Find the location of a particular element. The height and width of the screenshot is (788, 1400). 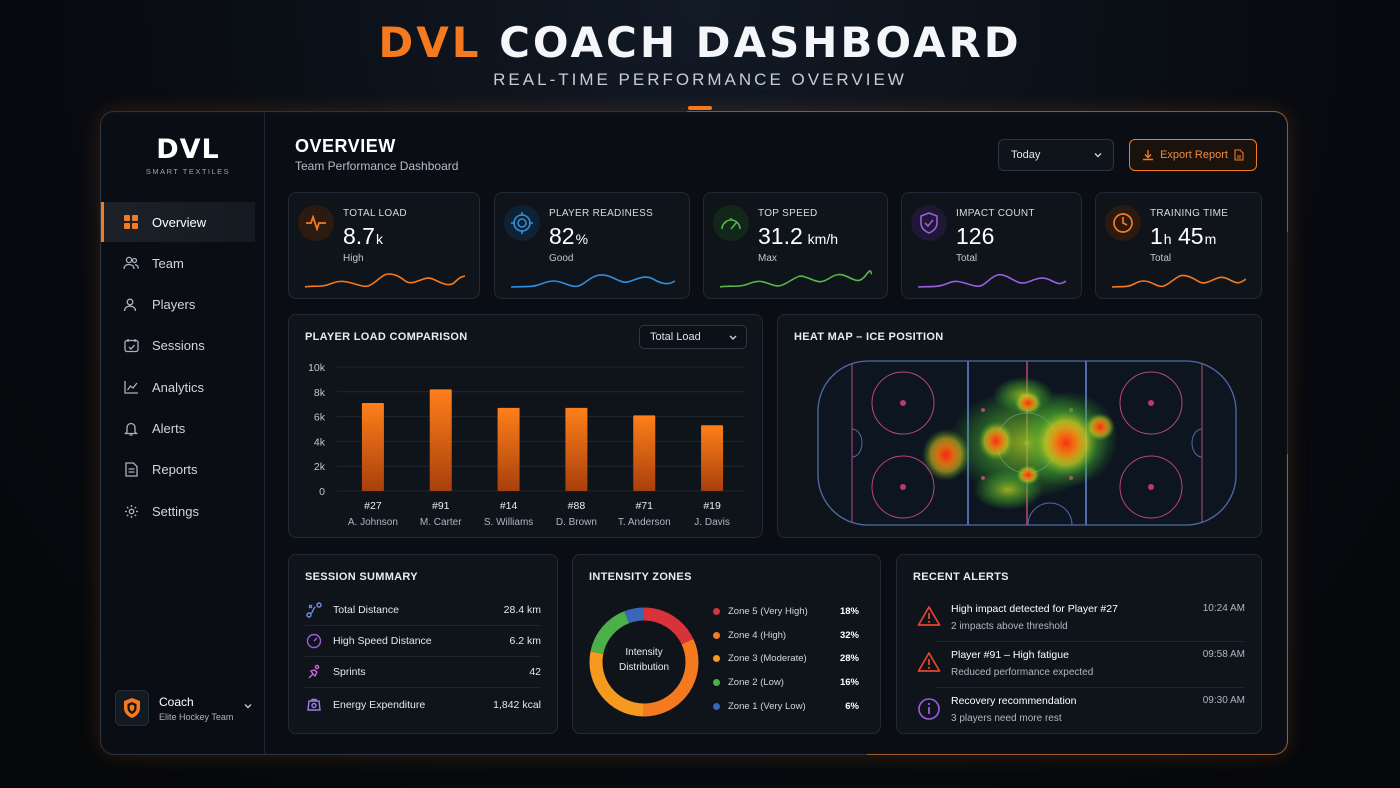

user-team: Elite Hockey Team is located at coordinates (196, 716).